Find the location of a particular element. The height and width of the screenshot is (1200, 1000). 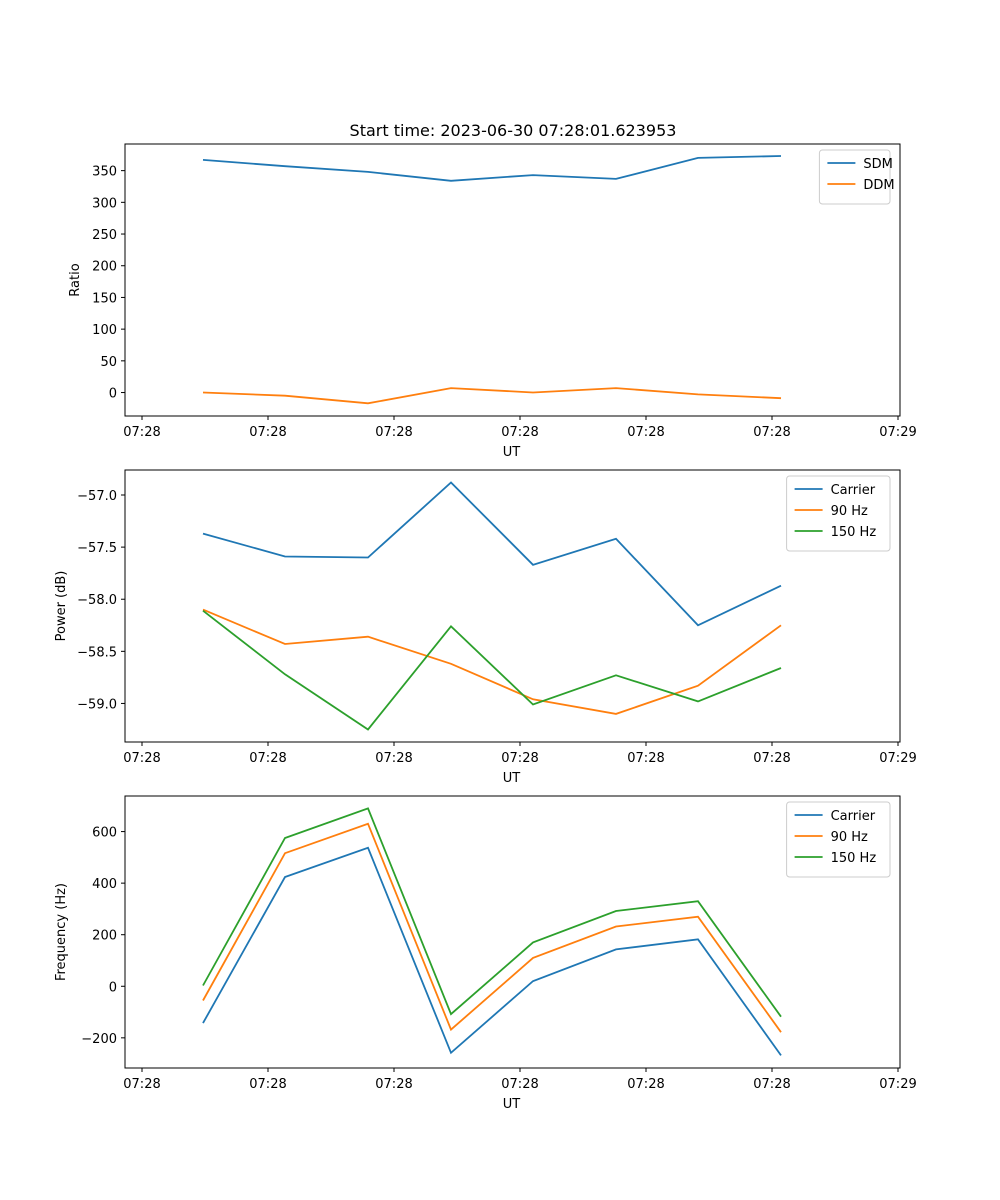

frequency-y-tick-label: −200 is located at coordinates (99, 1039).